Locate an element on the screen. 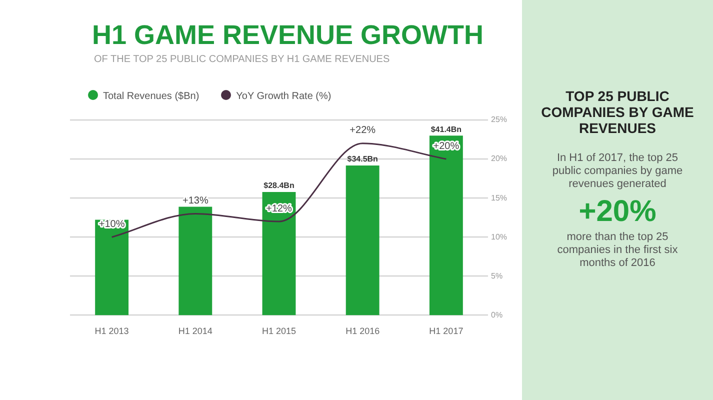  text: 0% is located at coordinates (496, 315).